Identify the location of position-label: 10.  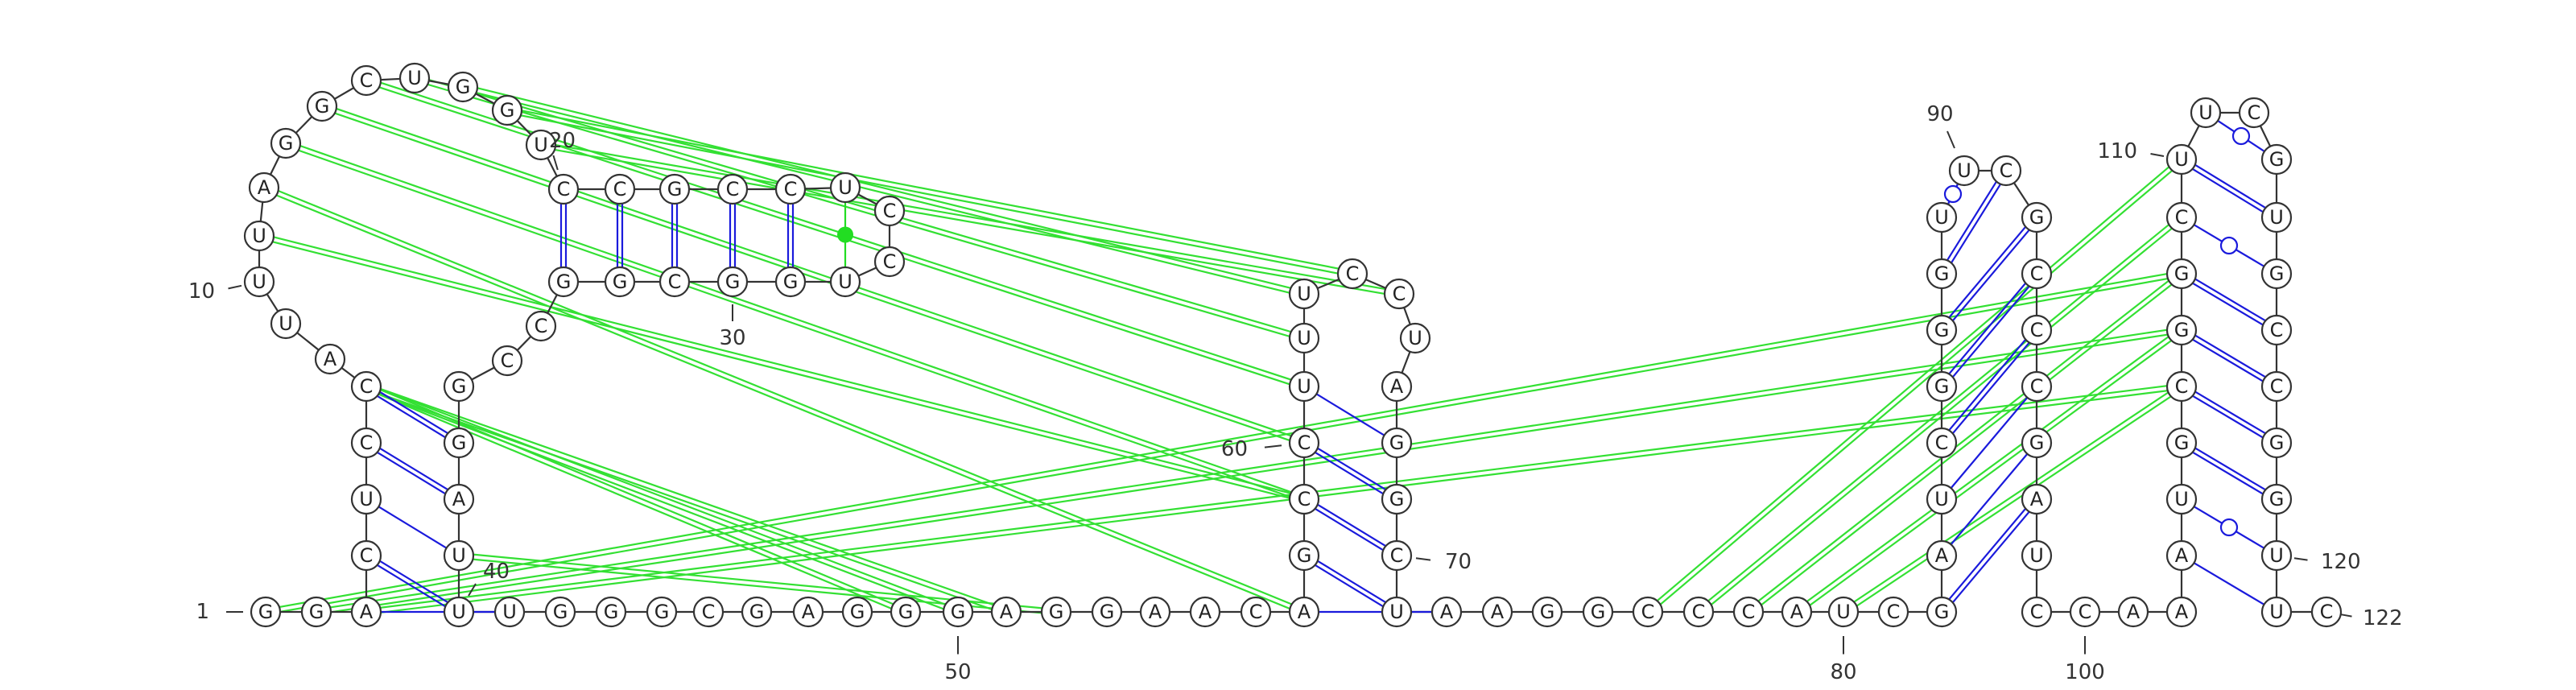
(201, 291).